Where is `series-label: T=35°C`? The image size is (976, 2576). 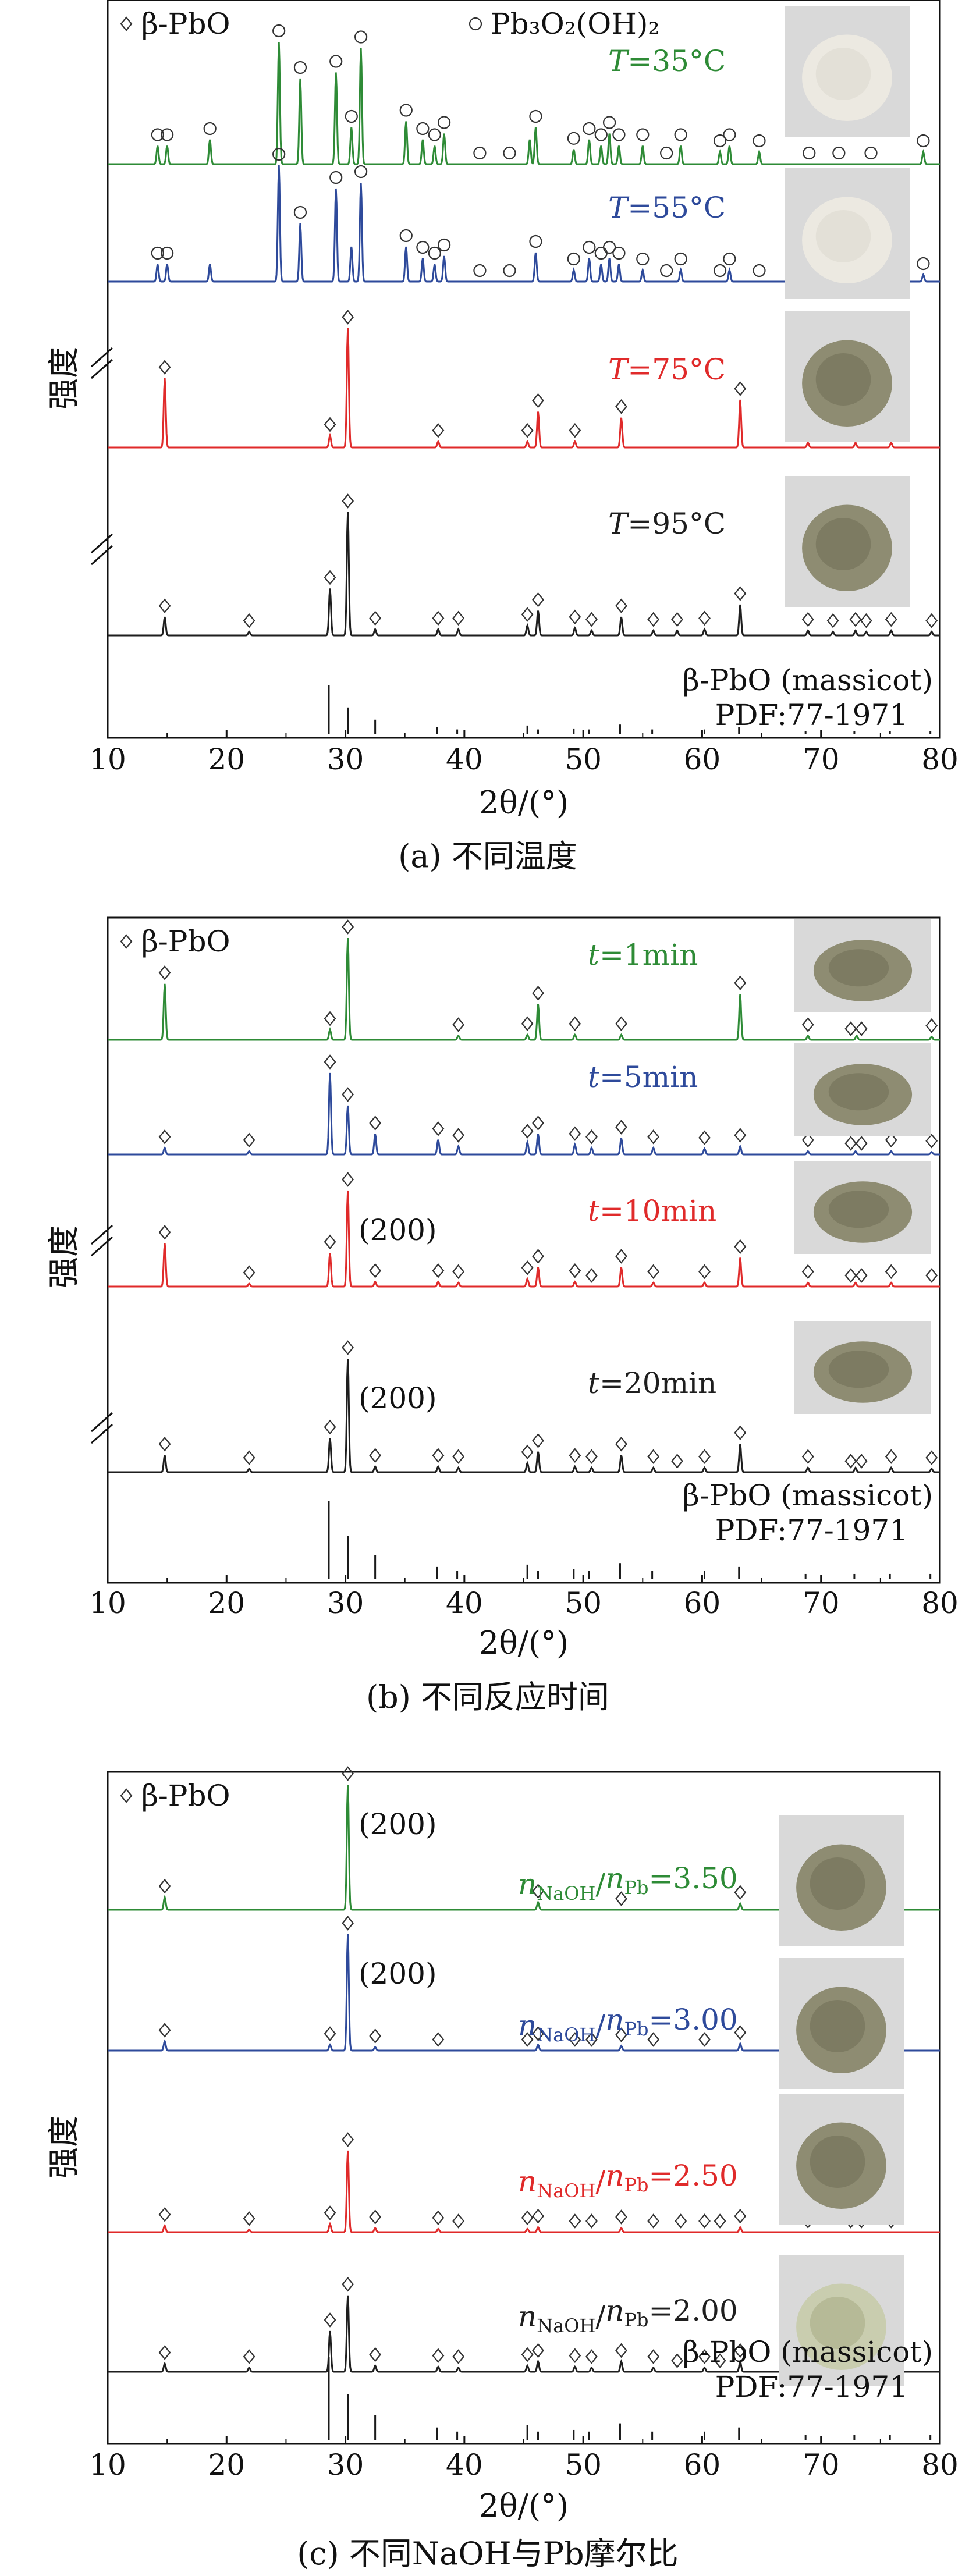 series-label: T=35°C is located at coordinates (667, 61).